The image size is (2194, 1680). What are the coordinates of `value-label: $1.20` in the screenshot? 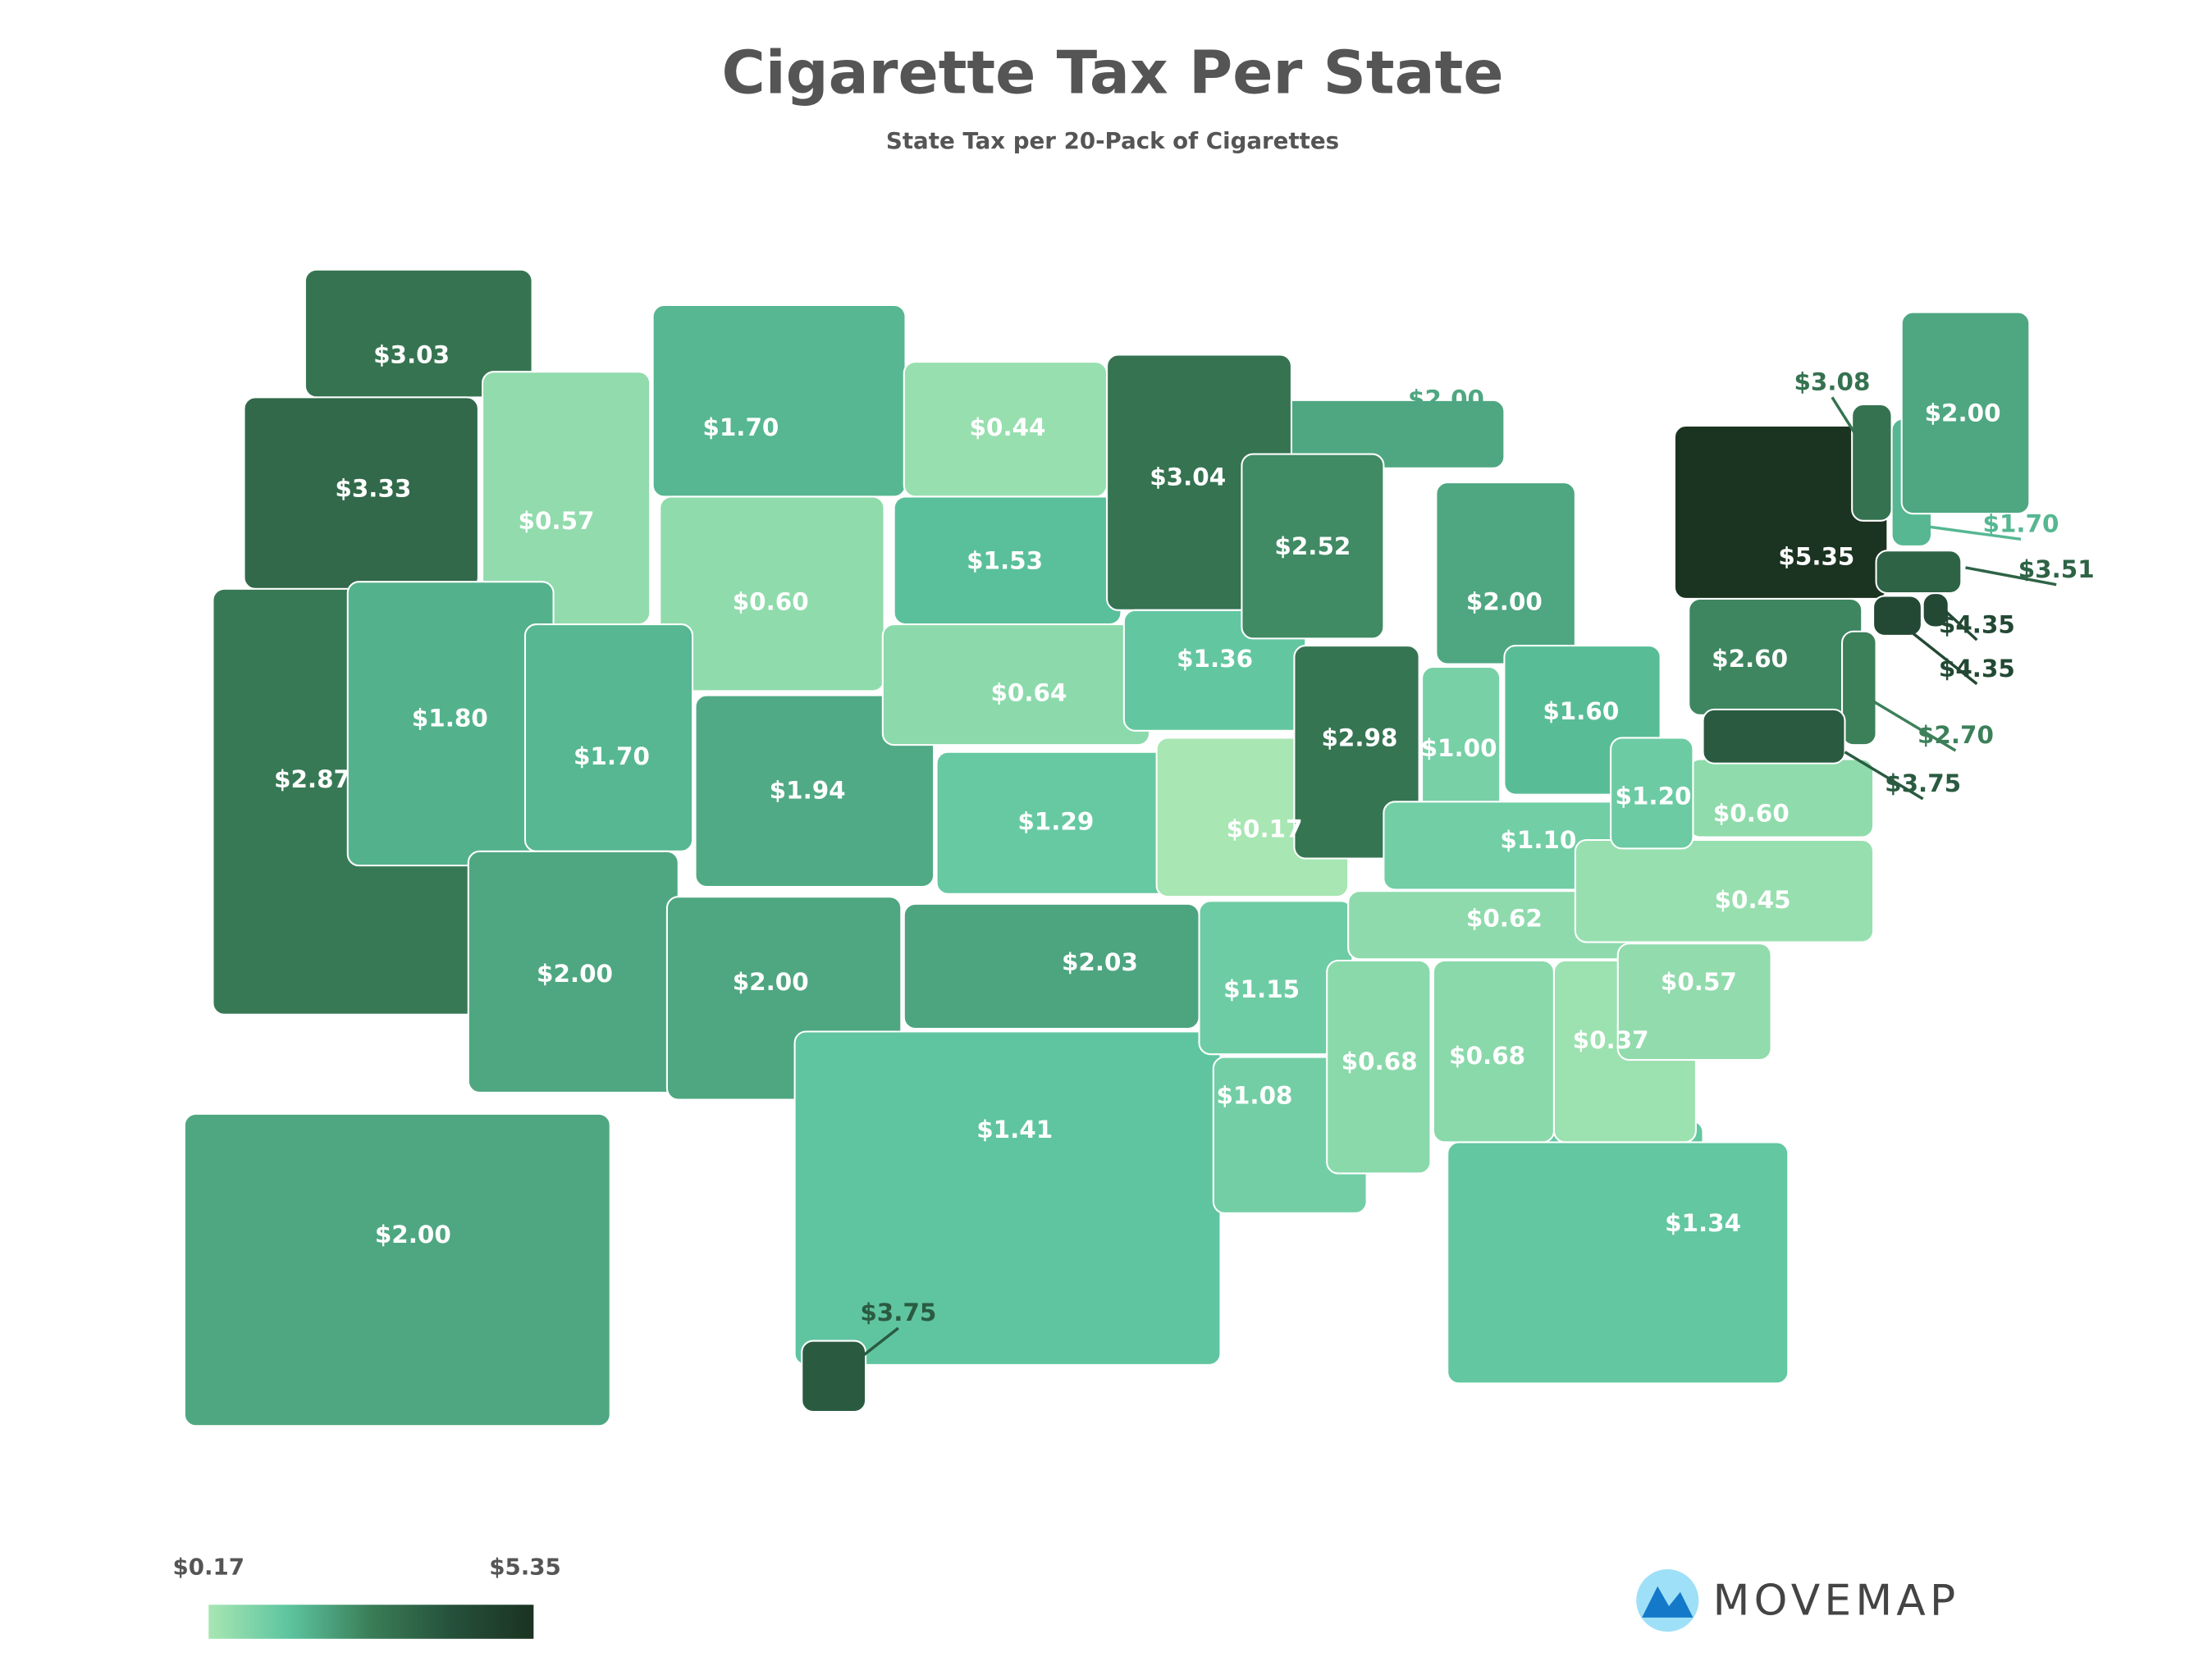 It's located at (1654, 797).